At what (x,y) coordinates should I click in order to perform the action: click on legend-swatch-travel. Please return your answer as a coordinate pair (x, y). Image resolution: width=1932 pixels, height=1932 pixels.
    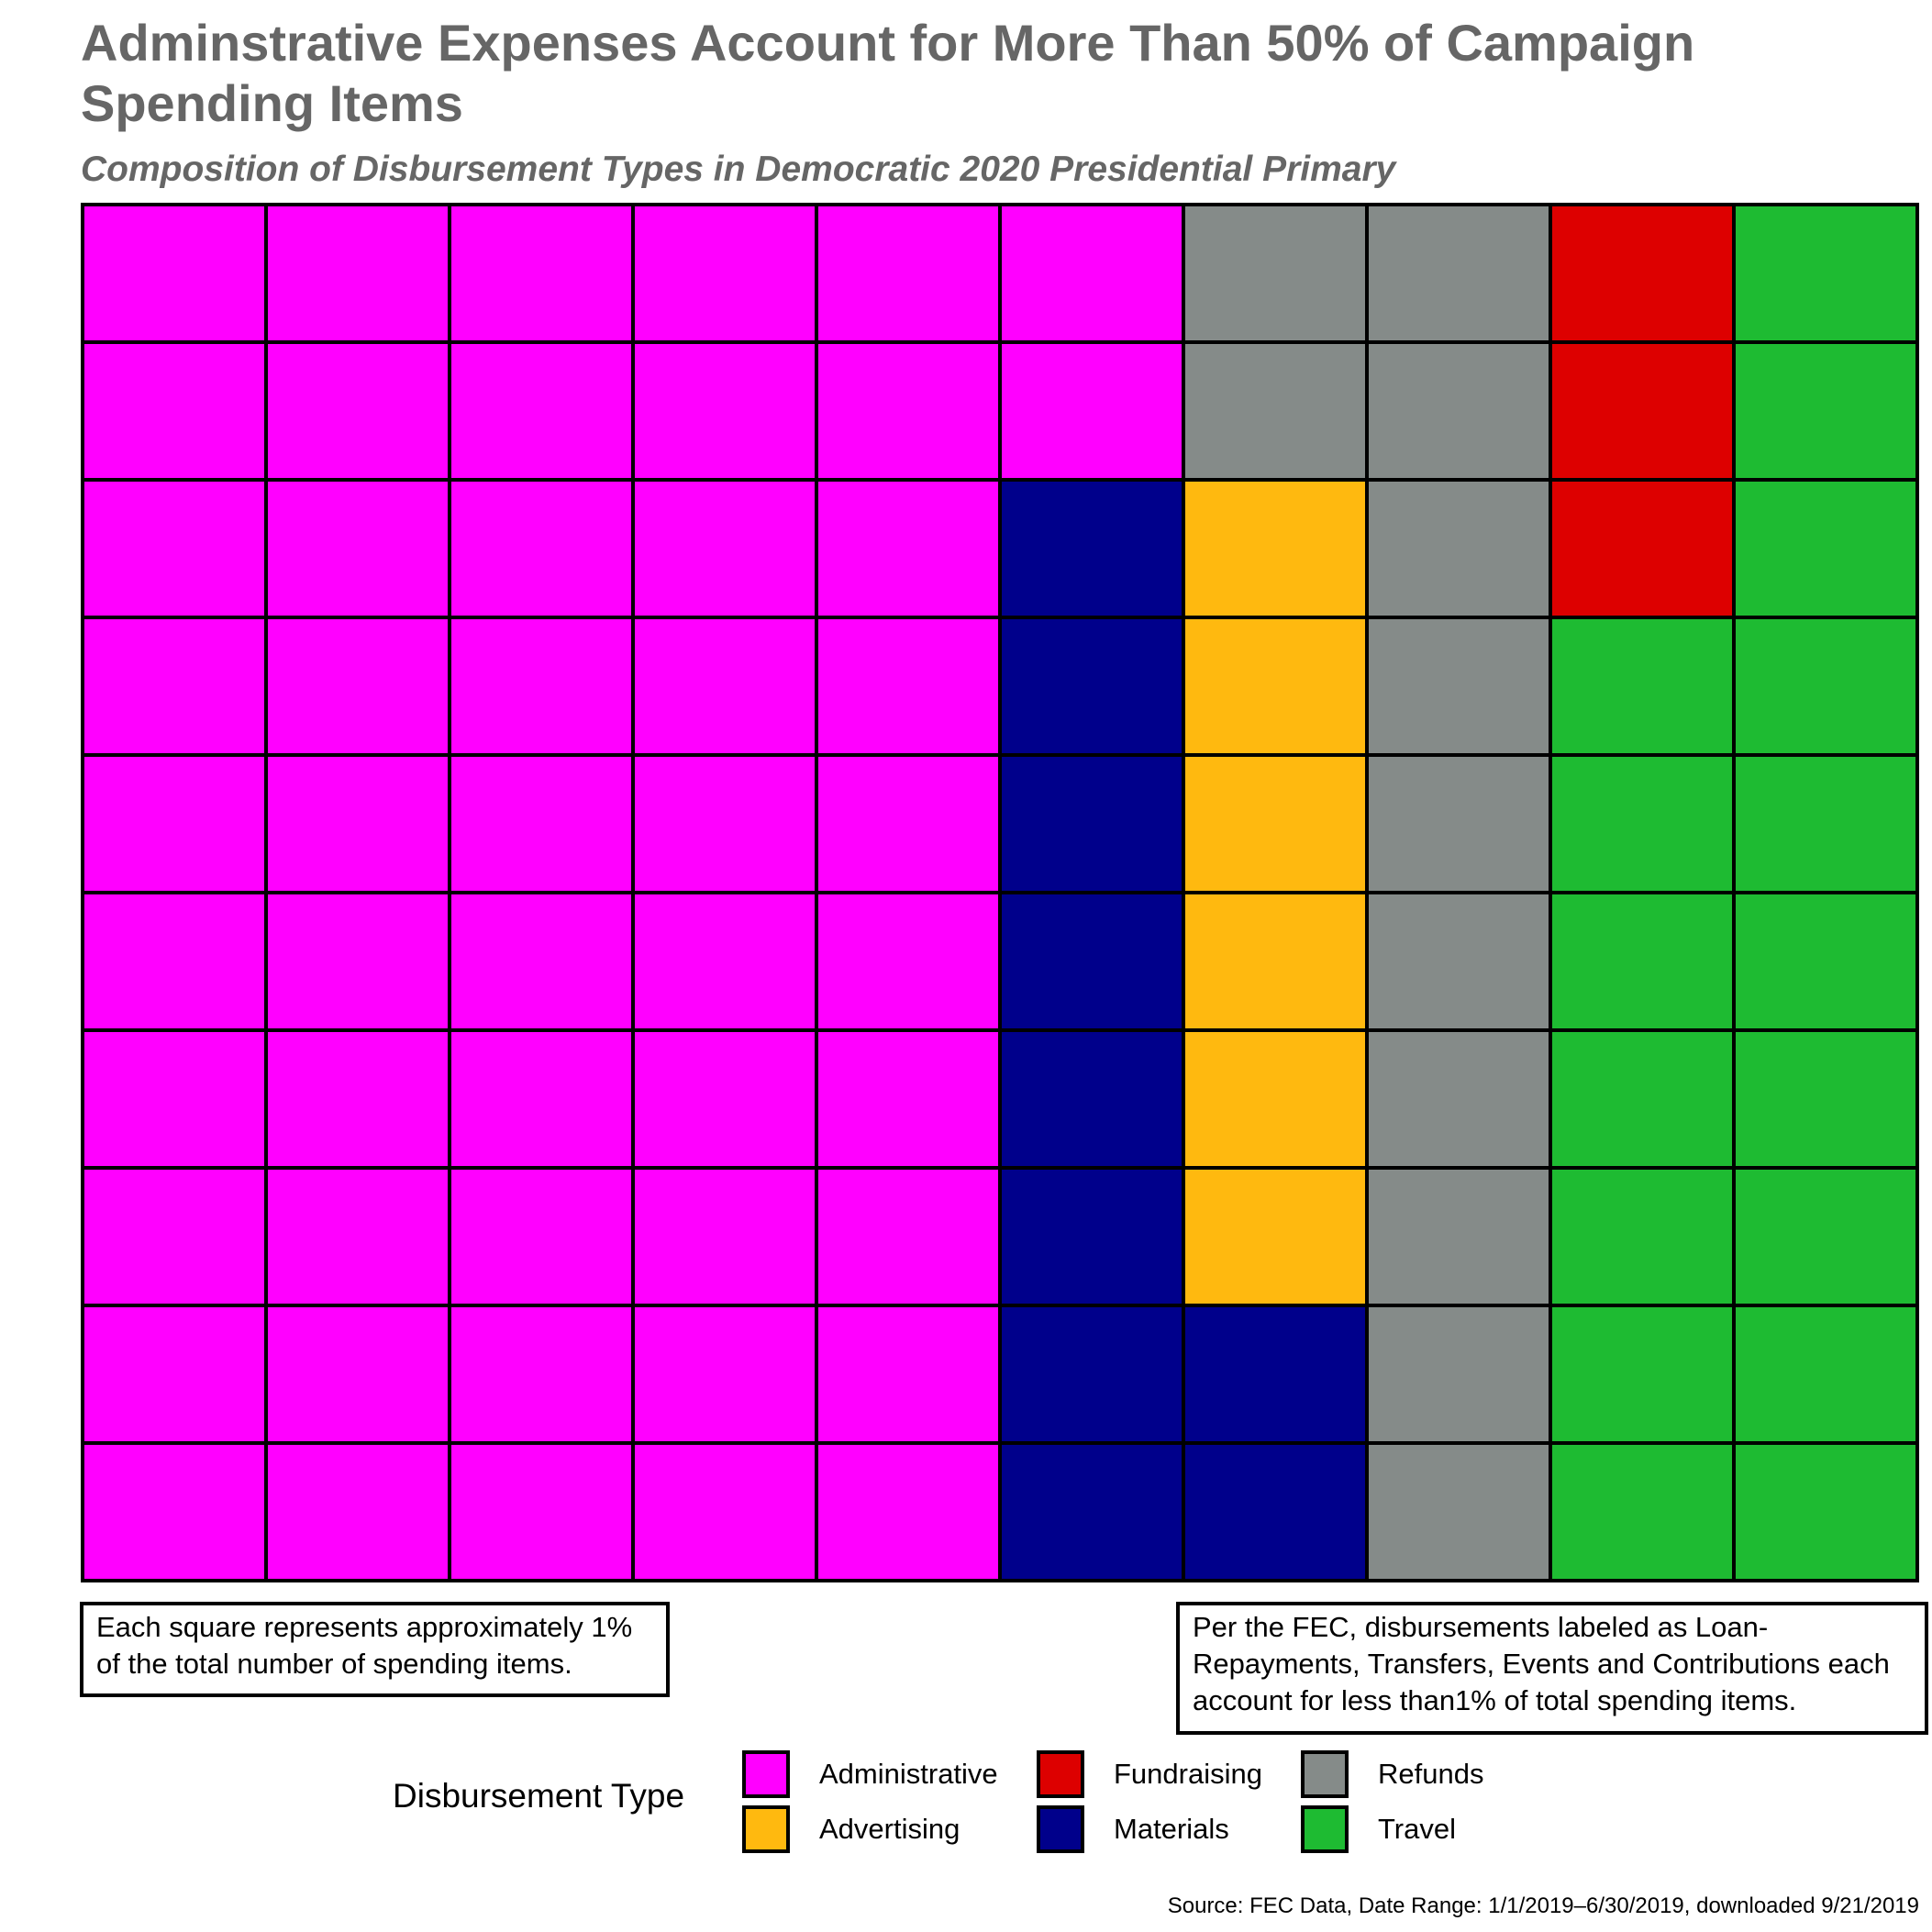
    Looking at the image, I should click on (1325, 1829).